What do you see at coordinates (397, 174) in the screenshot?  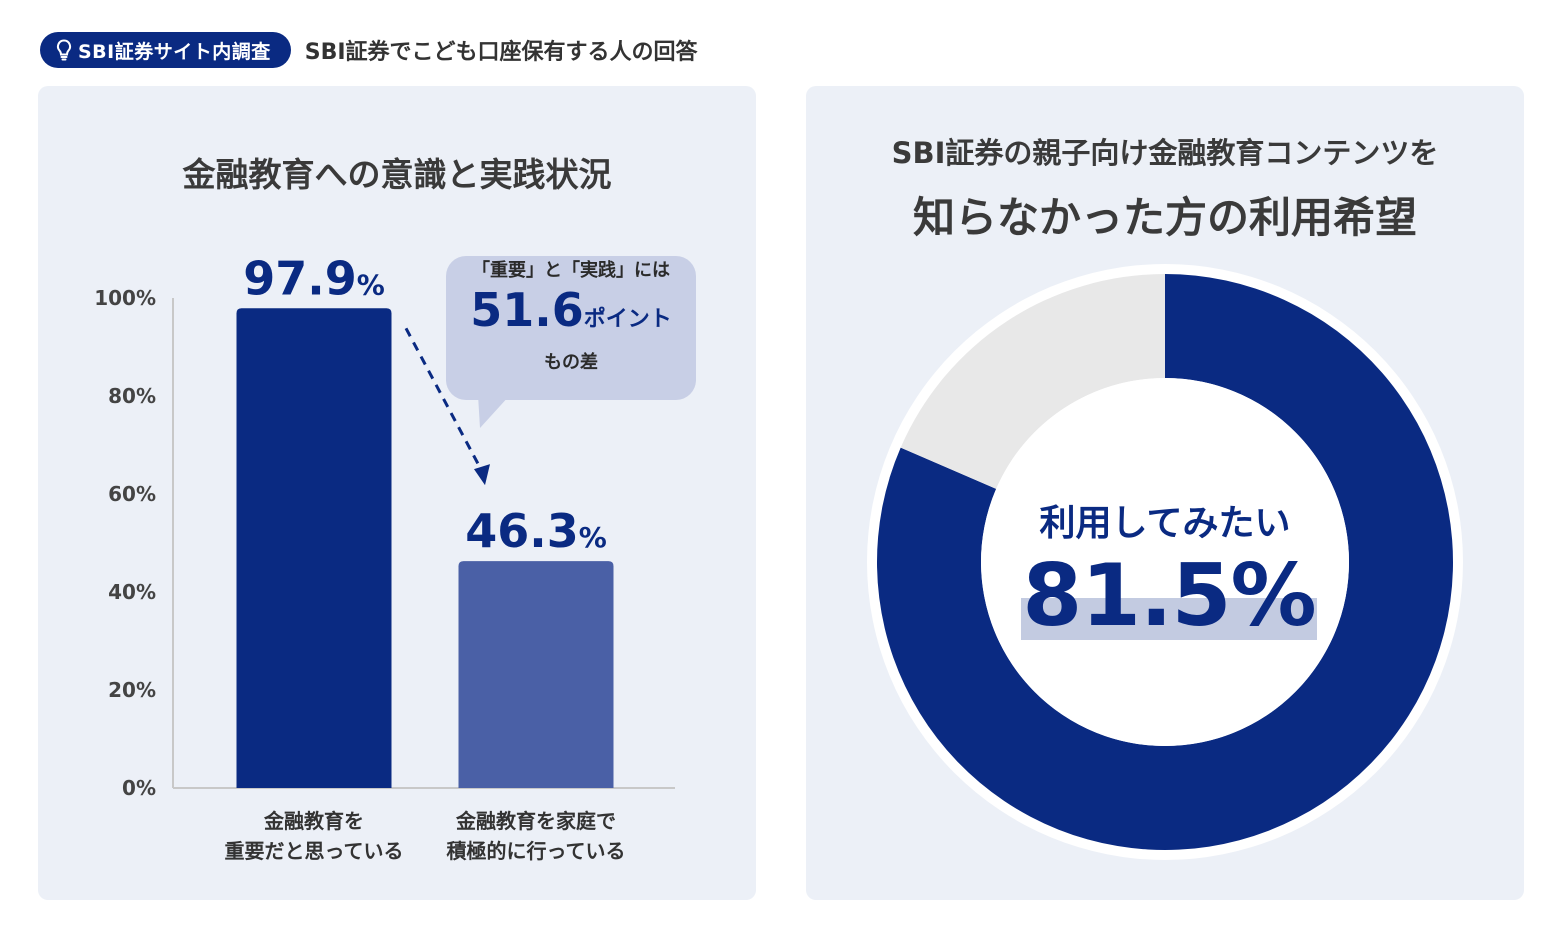 I see `bar-chart-title: 金融教育への意識と実践状況` at bounding box center [397, 174].